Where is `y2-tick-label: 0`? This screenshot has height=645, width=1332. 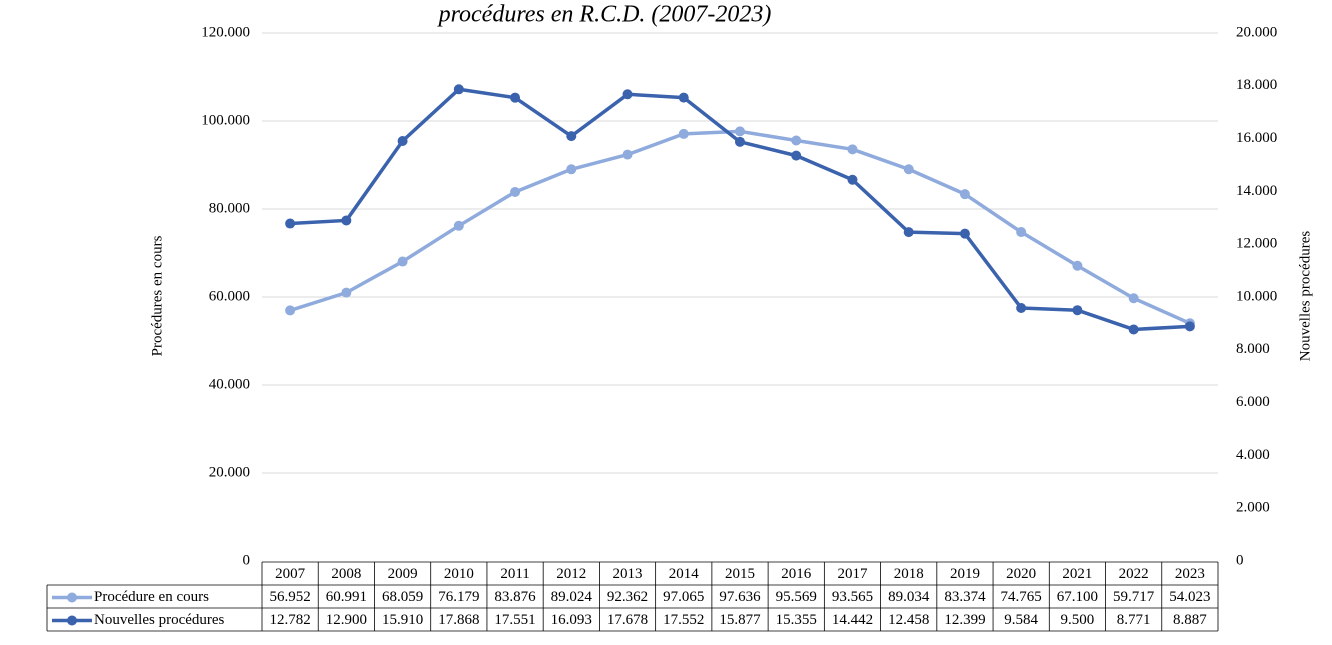
y2-tick-label: 0 is located at coordinates (1240, 560).